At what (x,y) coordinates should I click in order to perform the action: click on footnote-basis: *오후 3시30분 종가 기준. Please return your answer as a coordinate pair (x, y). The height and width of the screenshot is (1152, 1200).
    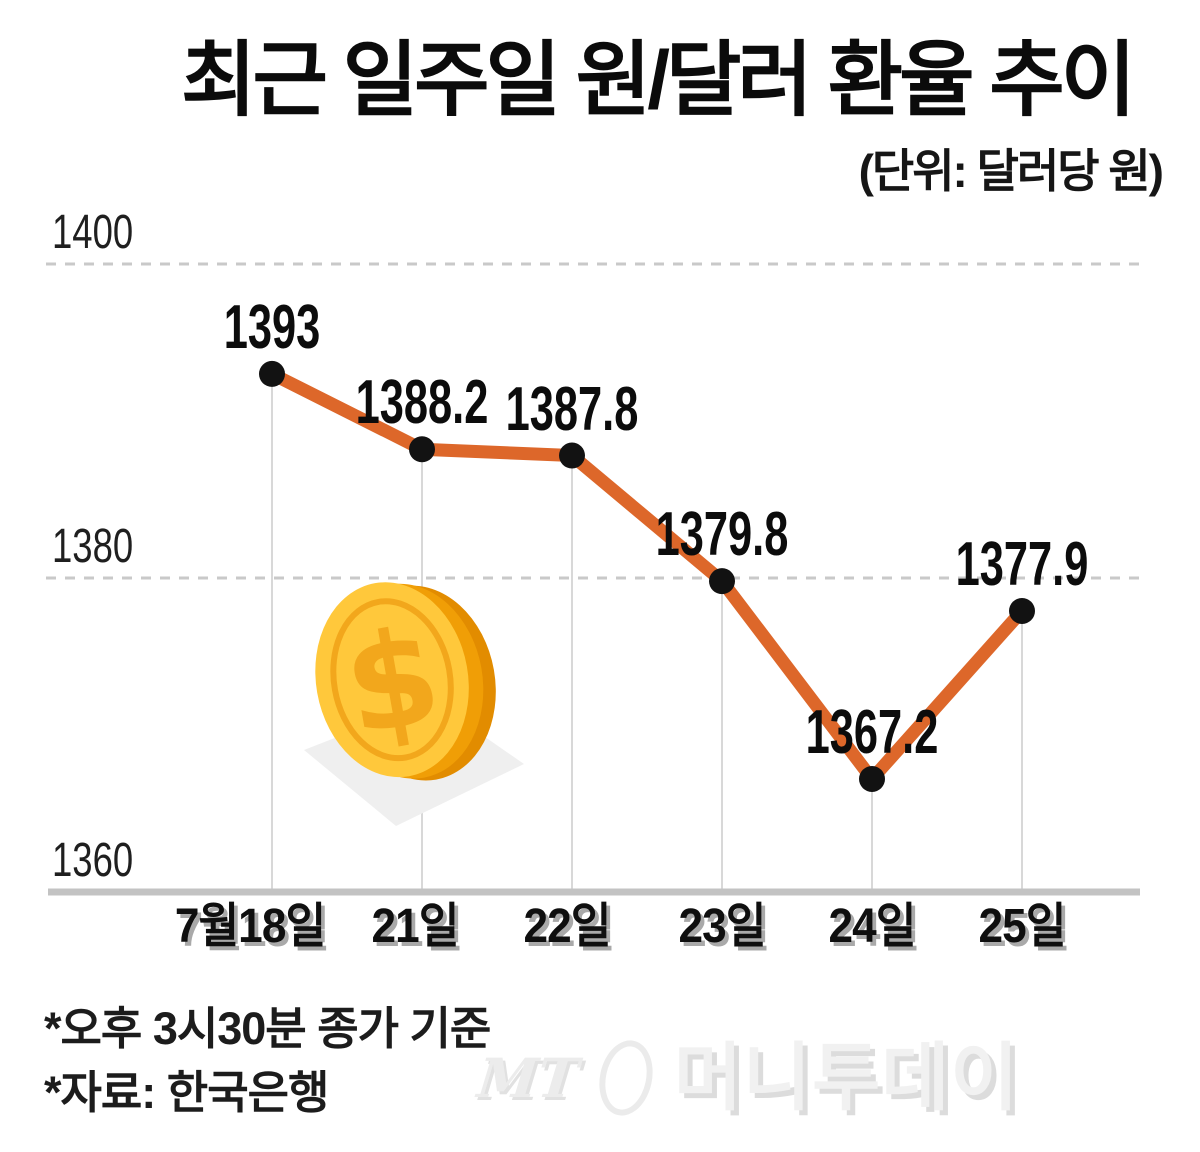
    Looking at the image, I should click on (267, 1028).